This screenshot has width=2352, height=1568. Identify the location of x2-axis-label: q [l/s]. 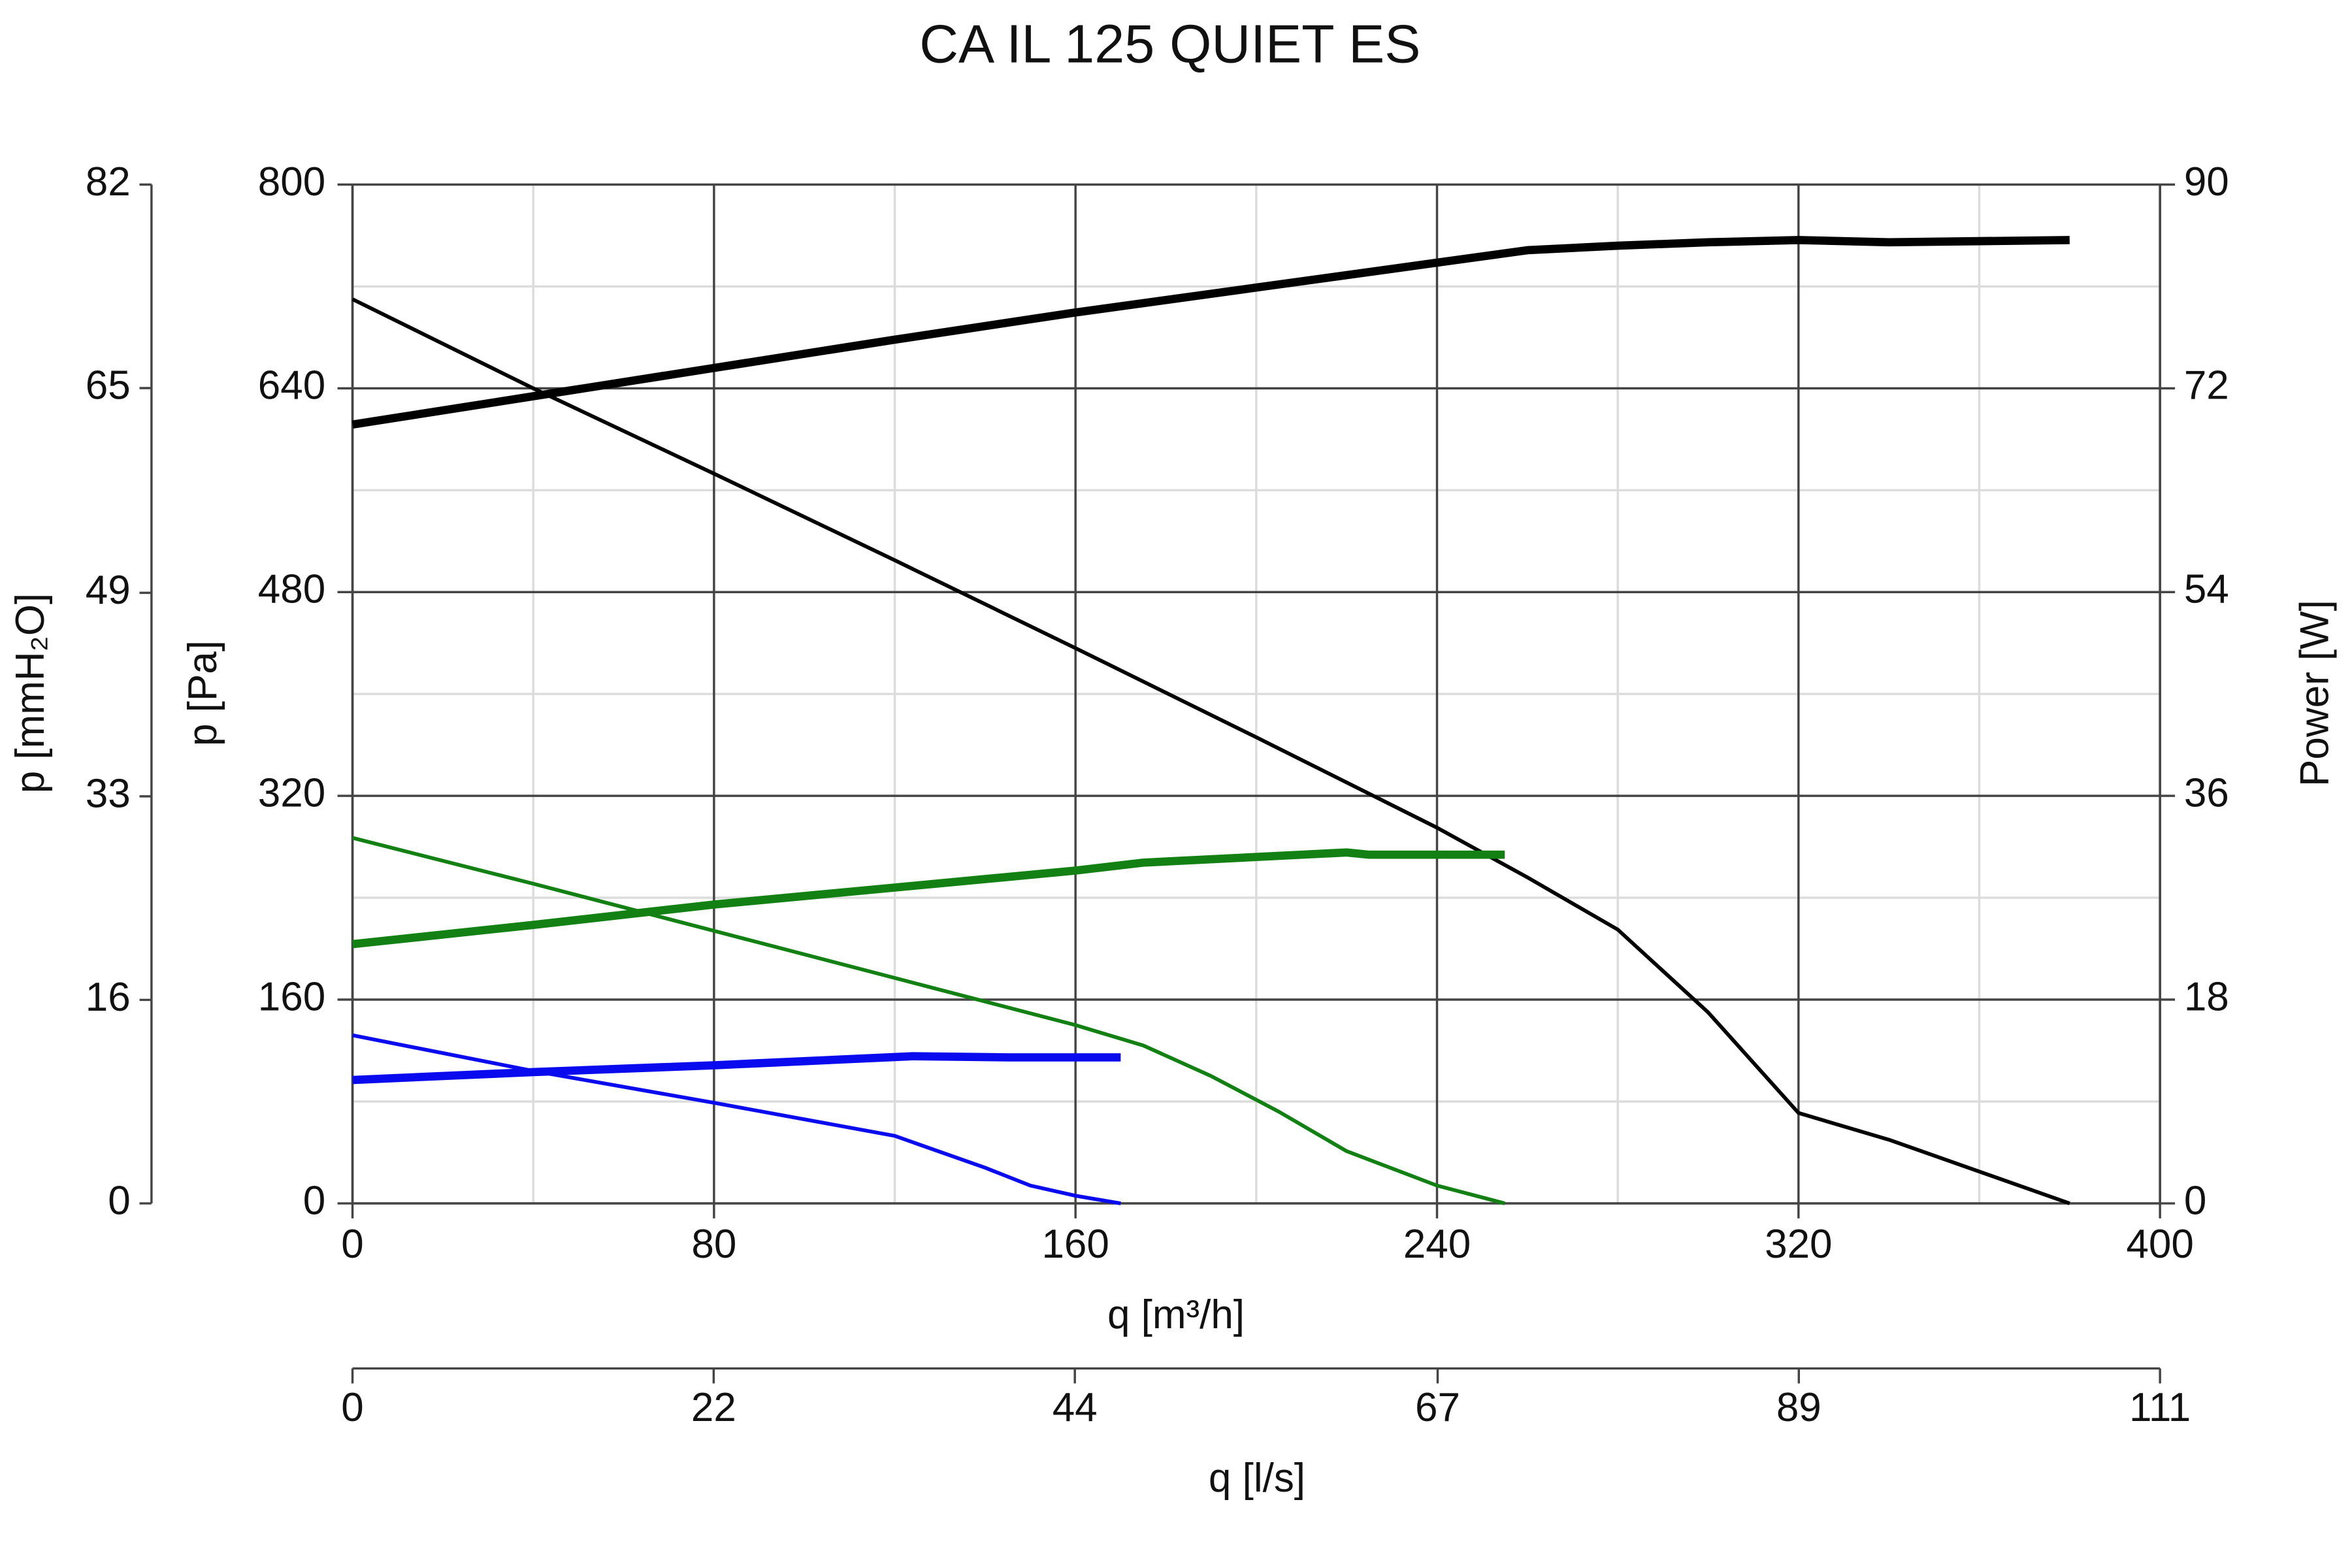
(1257, 1478).